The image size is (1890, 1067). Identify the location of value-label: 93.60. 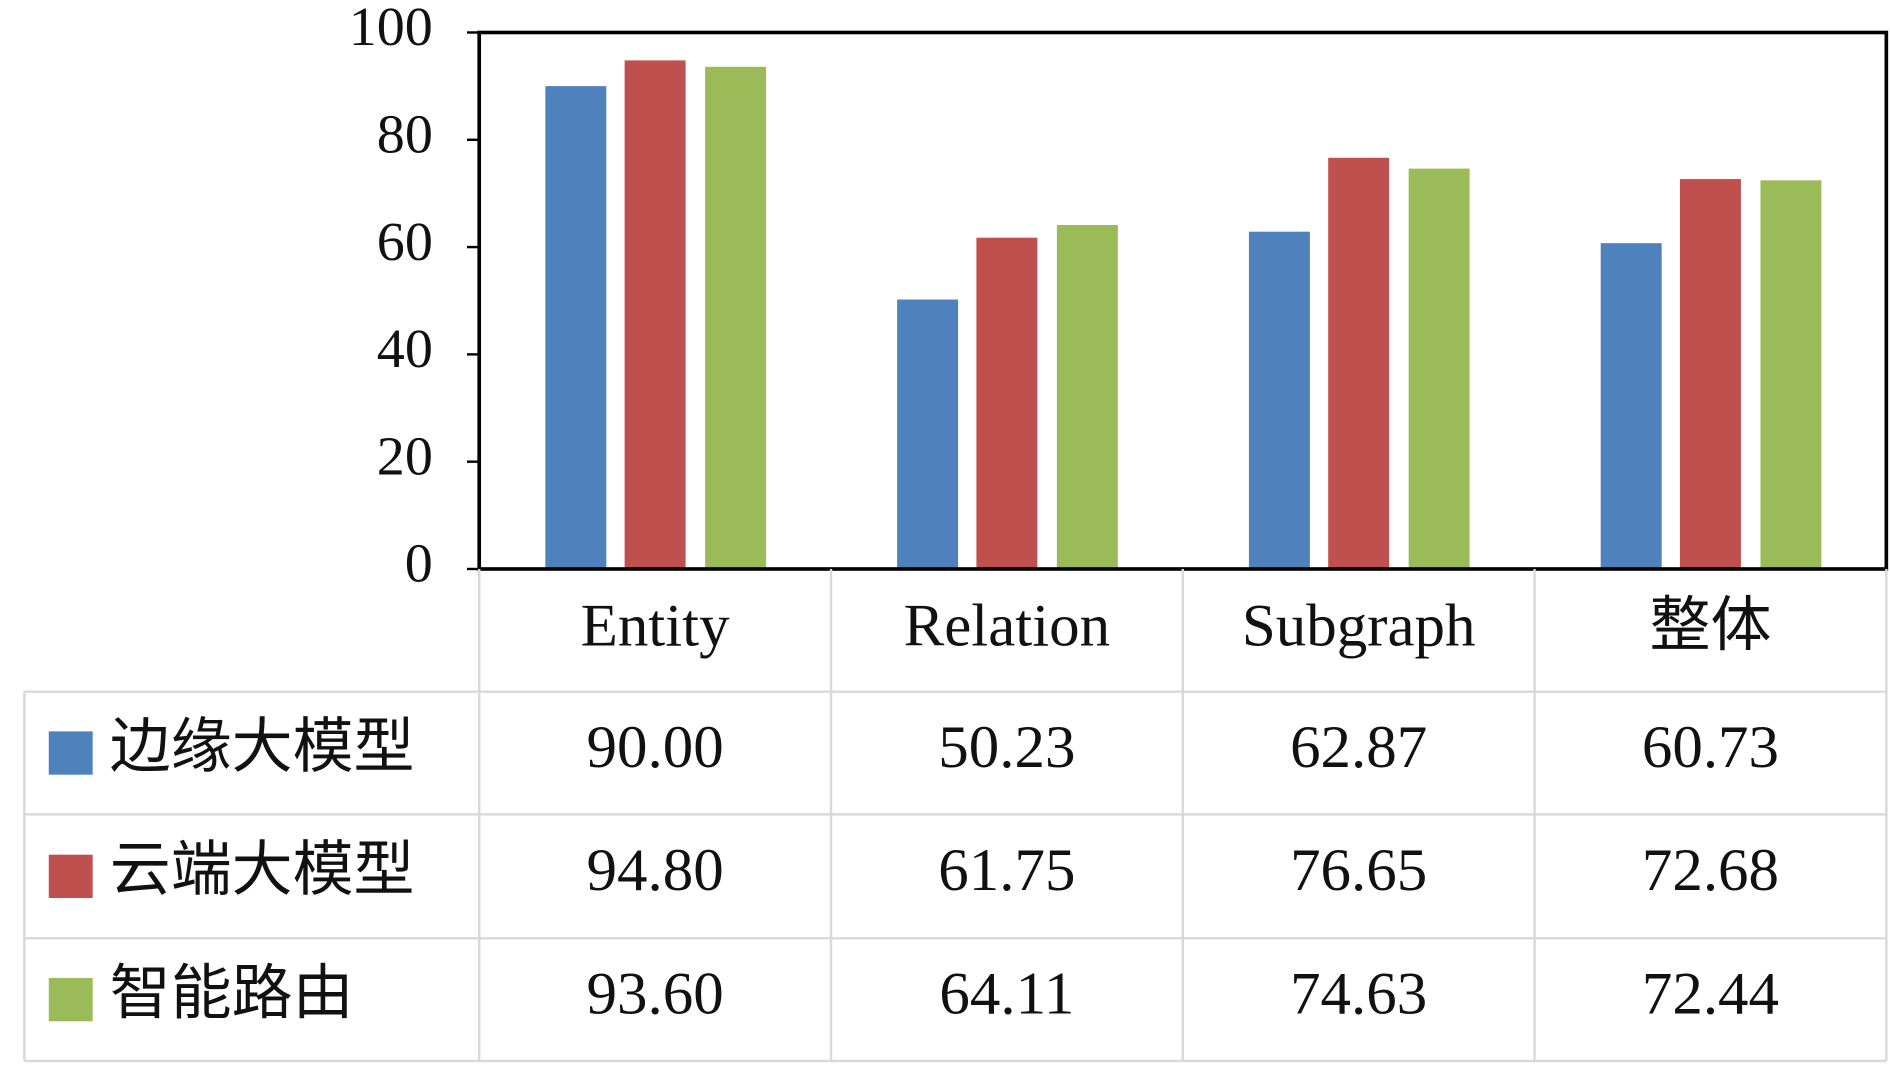
(655, 994).